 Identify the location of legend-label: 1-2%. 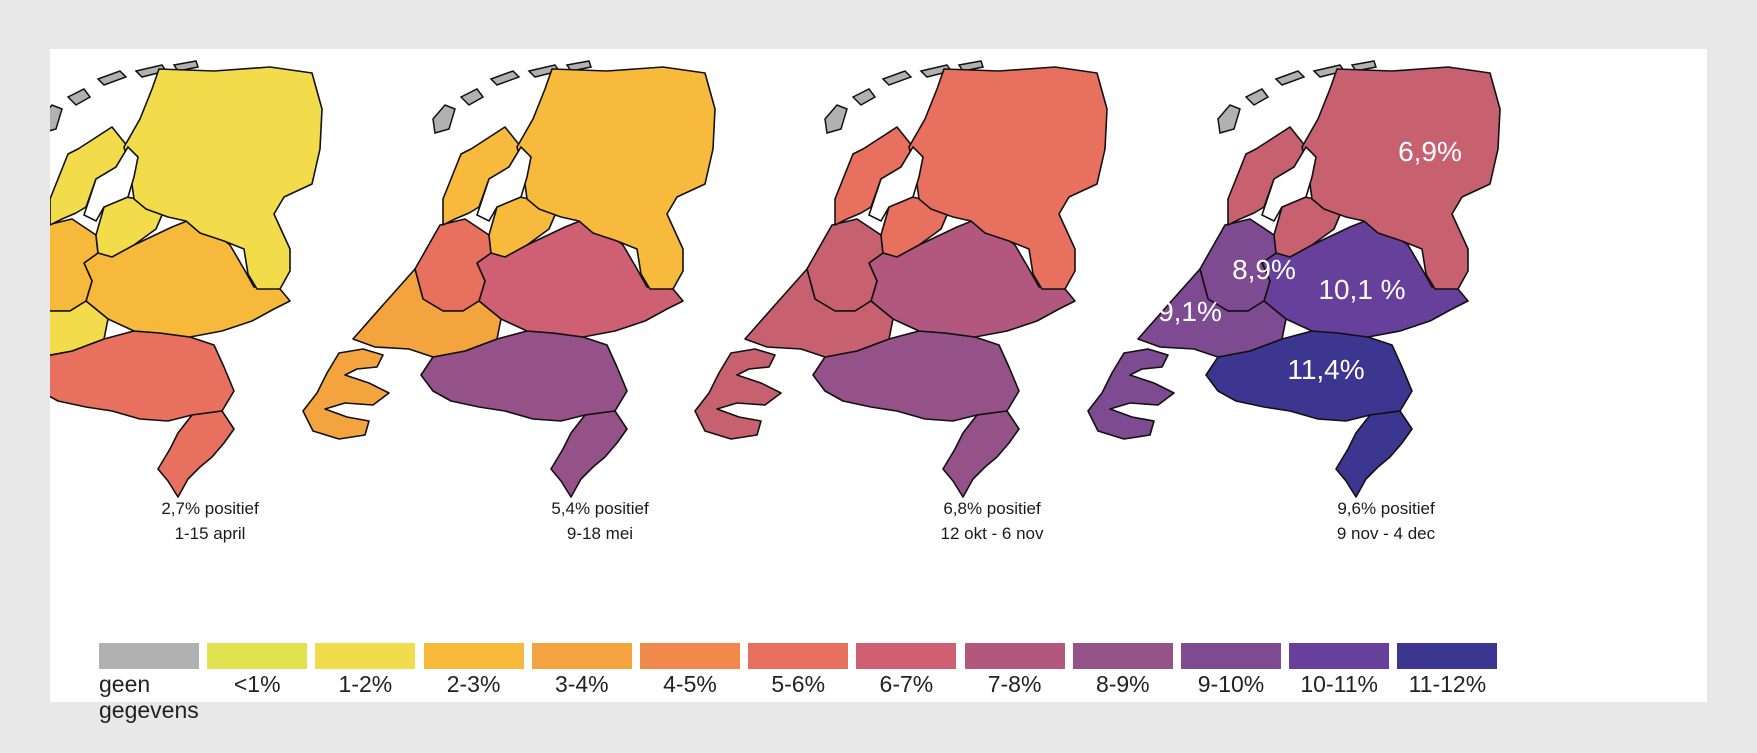
(365, 684).